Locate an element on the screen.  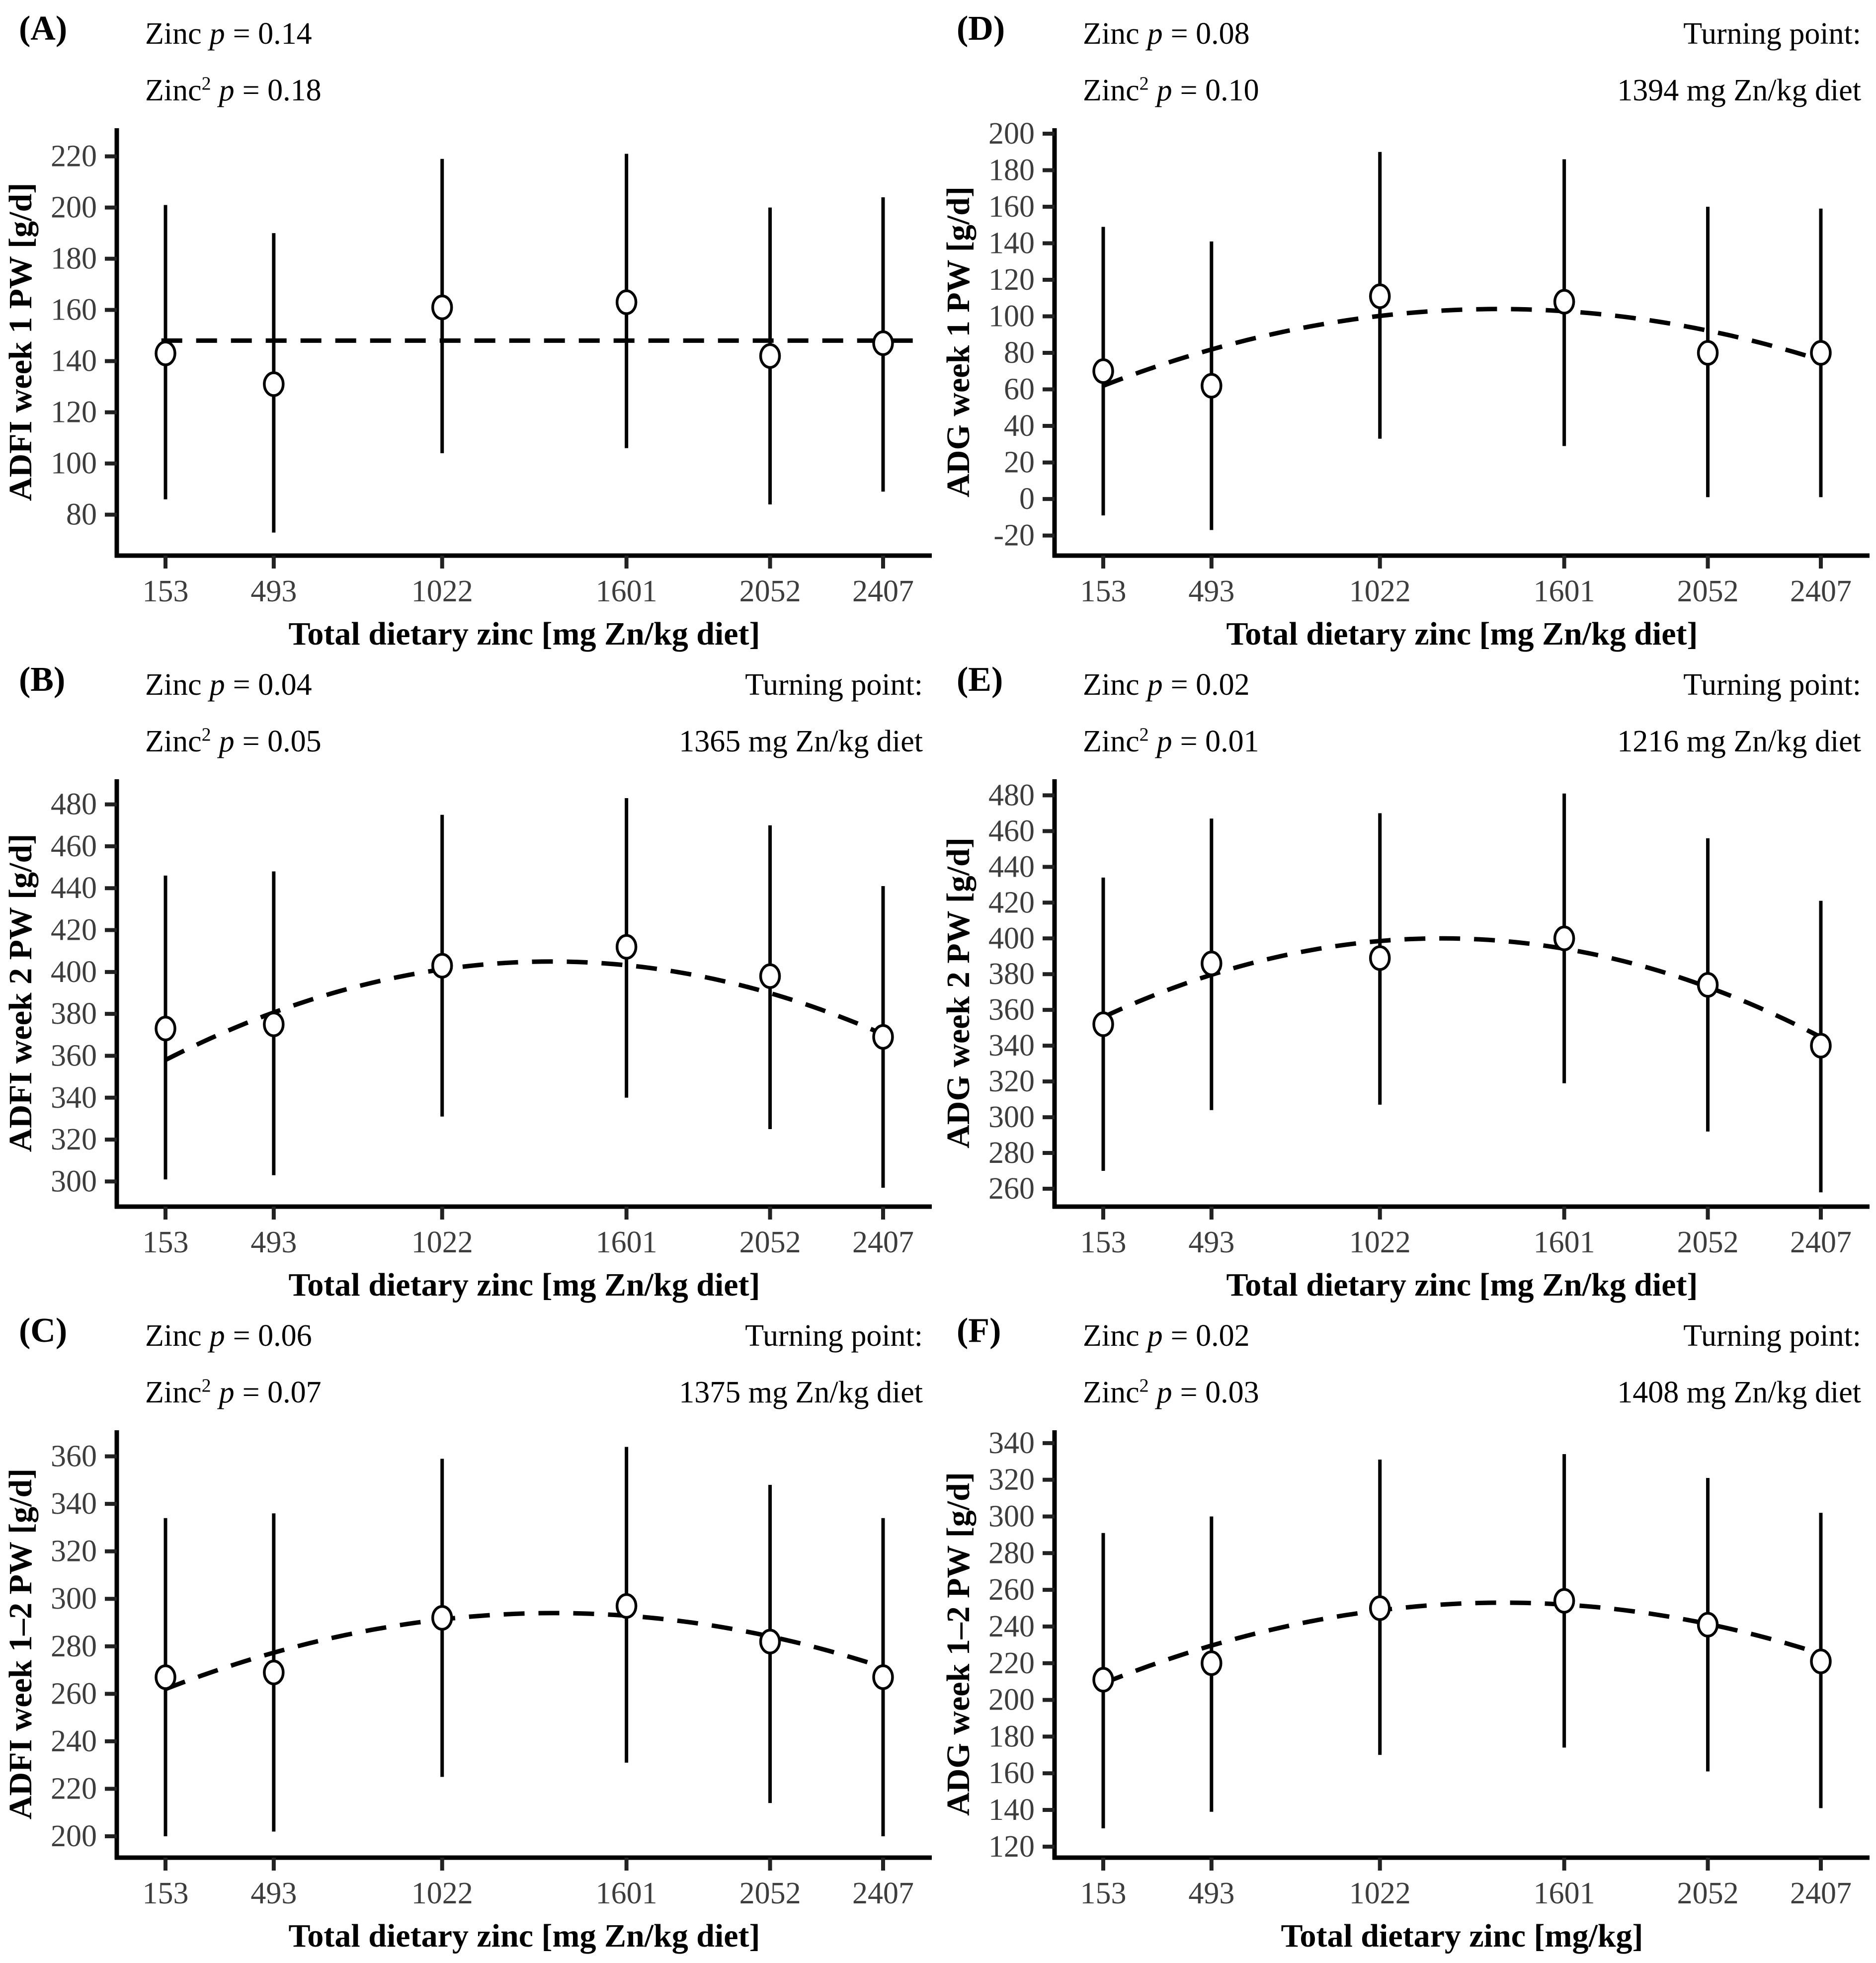
zinc2-p-line: Zinc2 p = 0.05 is located at coordinates (233, 745).